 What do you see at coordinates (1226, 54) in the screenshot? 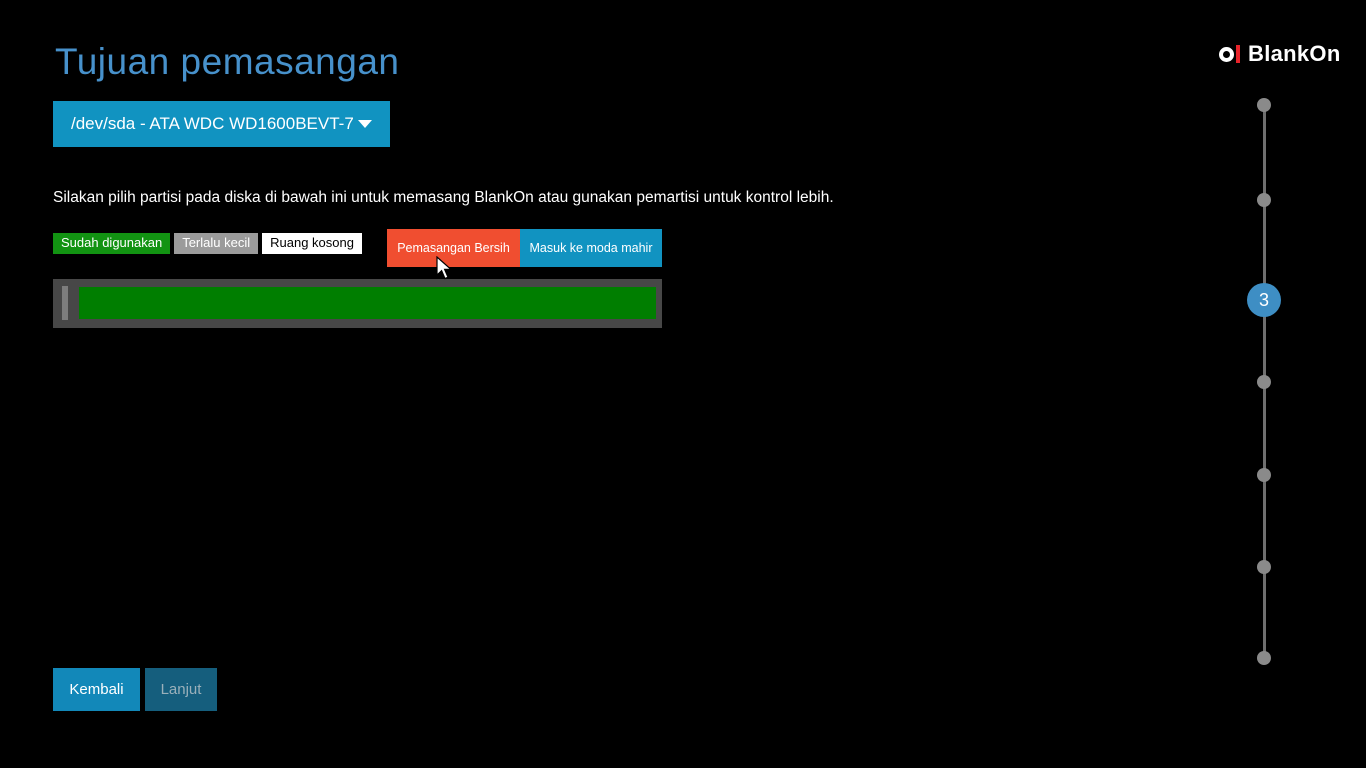
I see `logo-ring-icon` at bounding box center [1226, 54].